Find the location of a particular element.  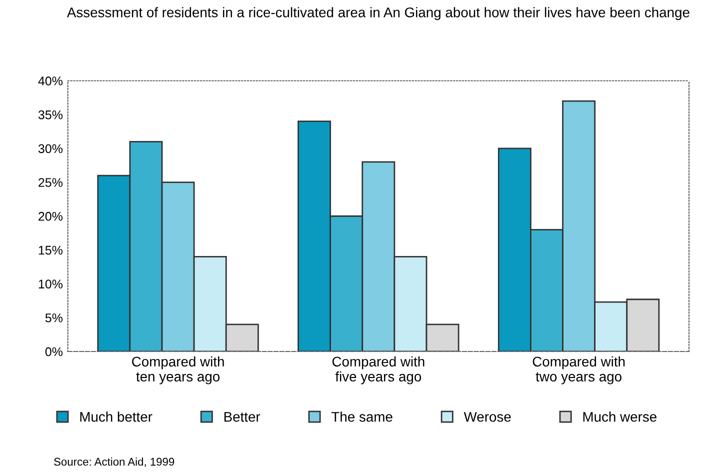

legend-label: Better is located at coordinates (242, 417).